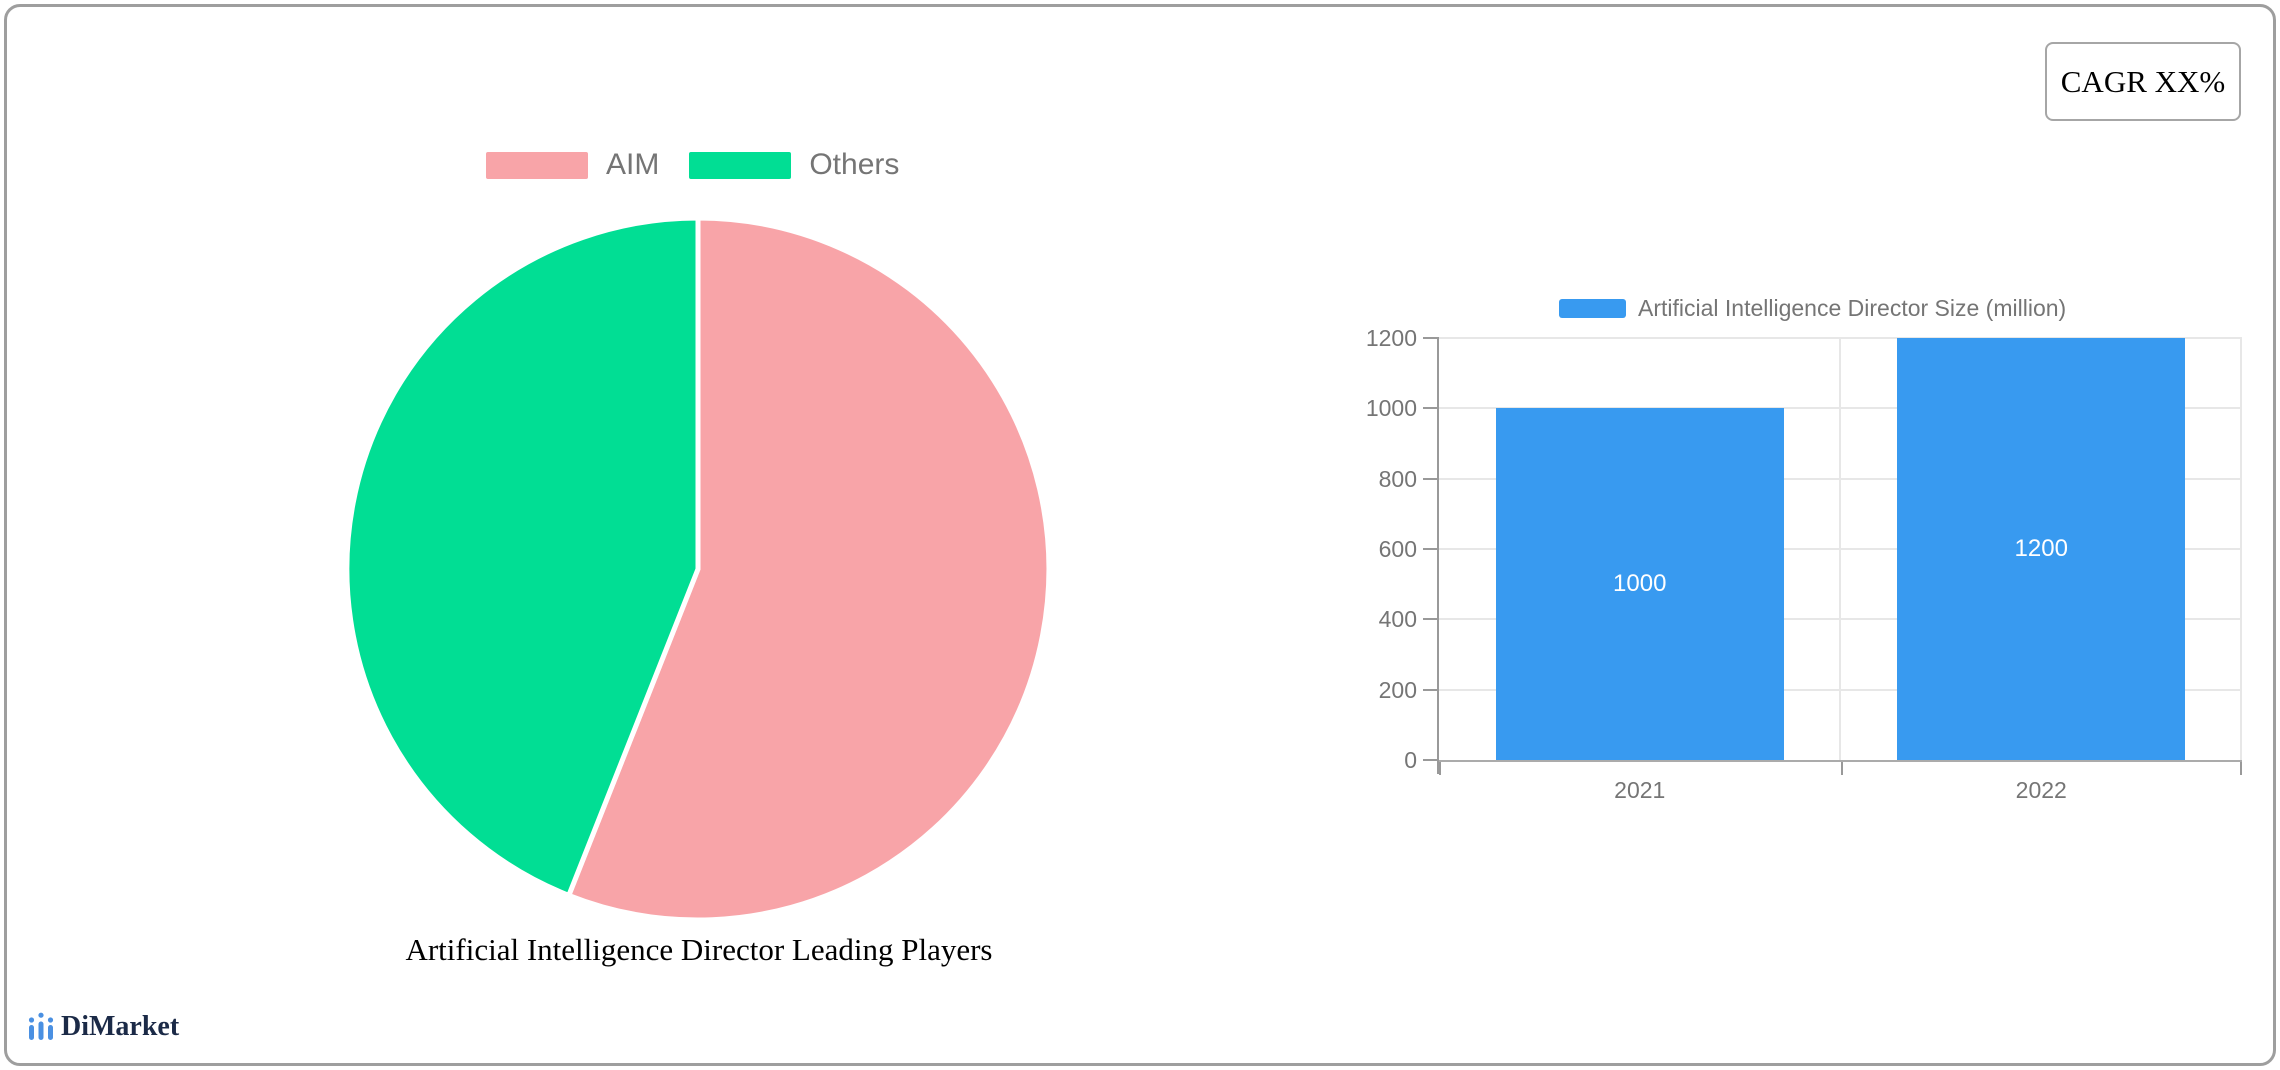 Image resolution: width=2280 pixels, height=1070 pixels. I want to click on cagr-label: CAGR XX%, so click(2143, 81).